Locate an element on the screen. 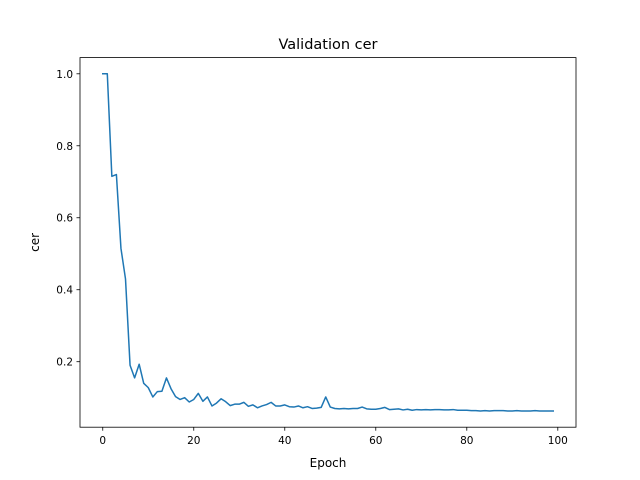  x-tick-label: 0 is located at coordinates (102, 441).